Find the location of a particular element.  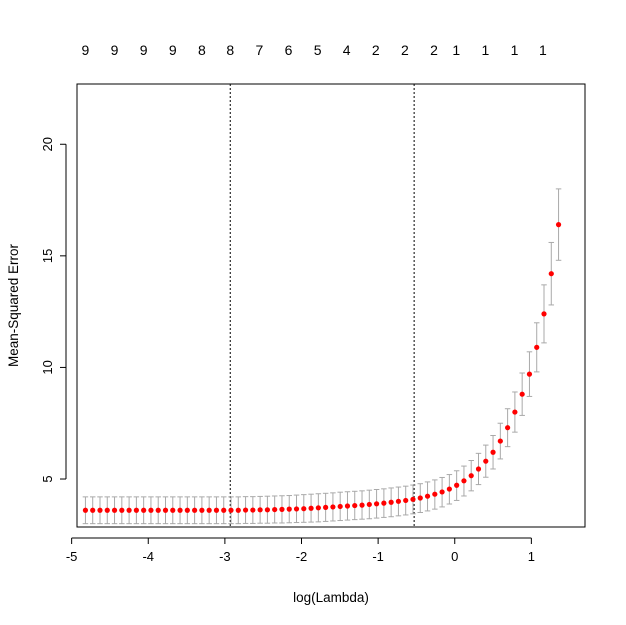

y-tick-label: 20 is located at coordinates (47, 144).